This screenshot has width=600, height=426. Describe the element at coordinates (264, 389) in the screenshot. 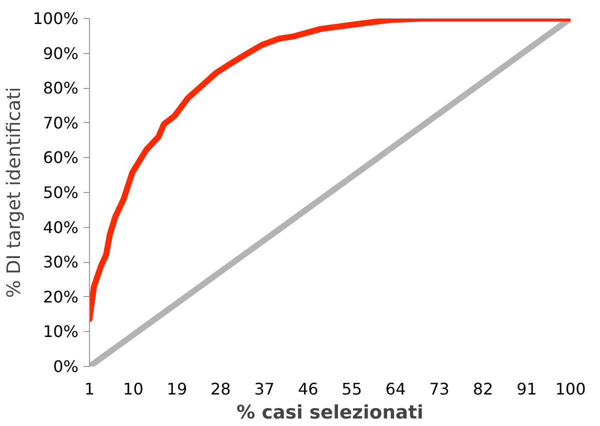

I see `x-tick-label: 37` at that location.